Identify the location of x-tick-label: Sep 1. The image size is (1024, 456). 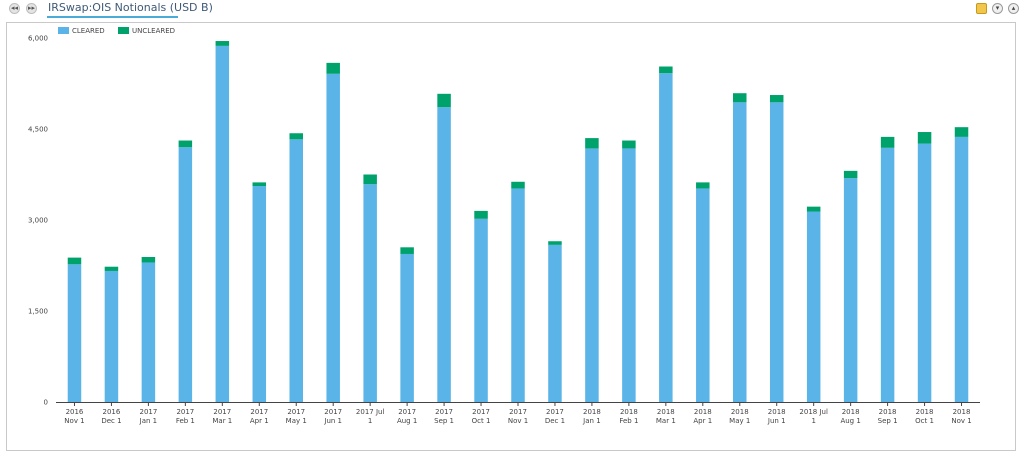
(444, 421).